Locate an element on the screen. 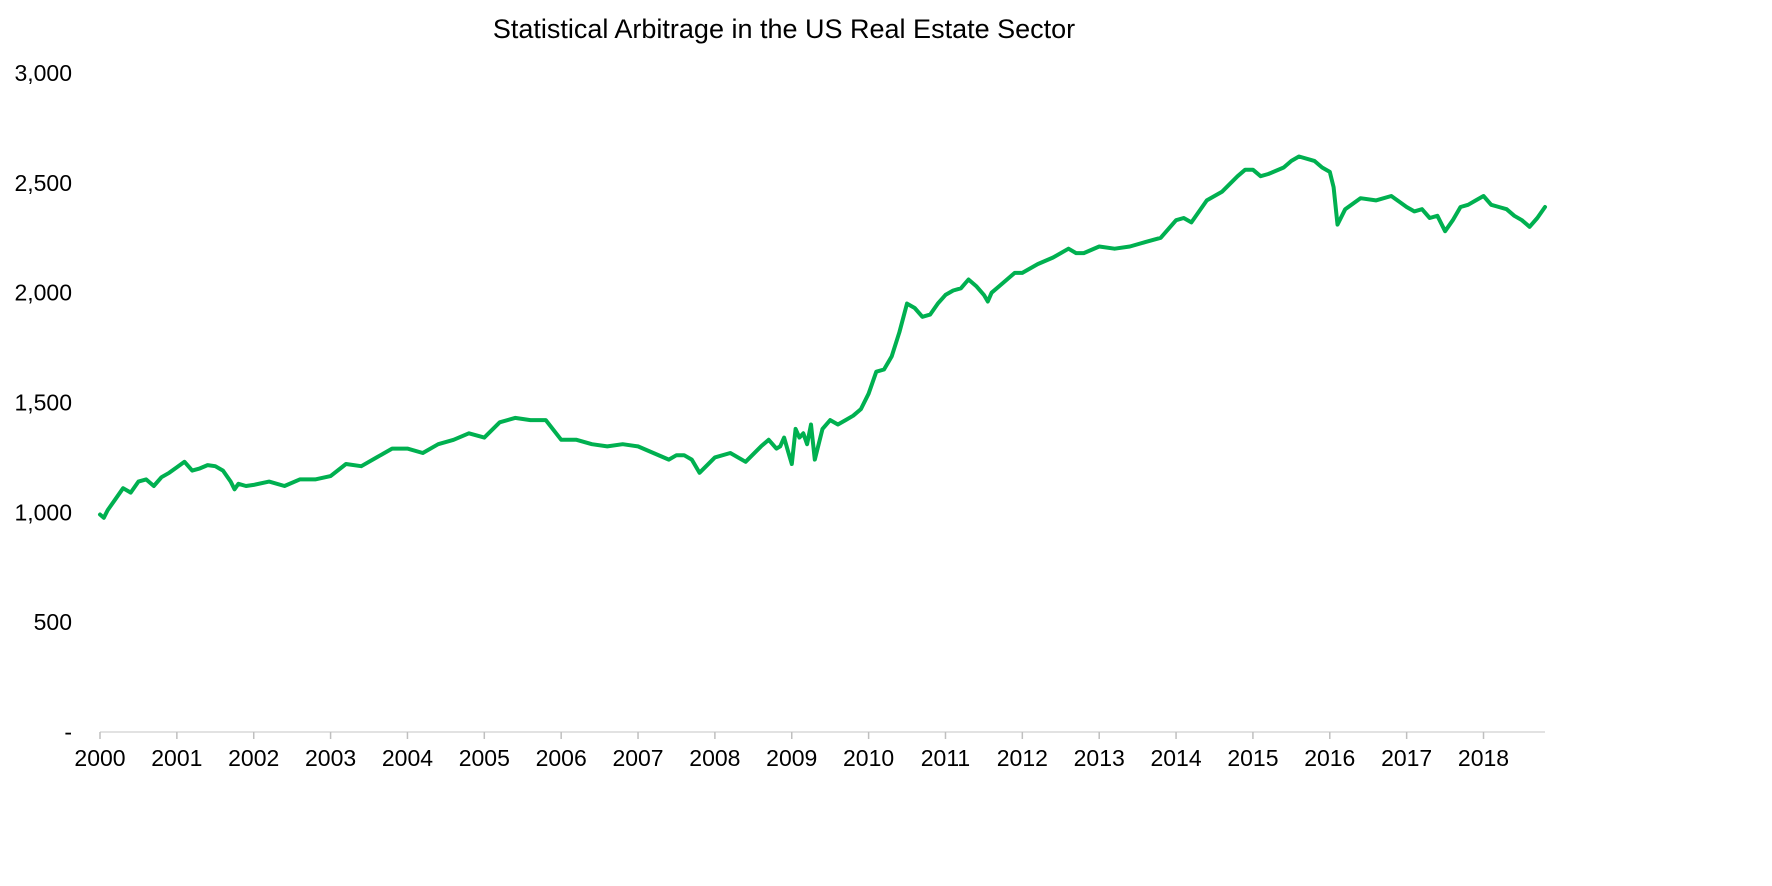 The width and height of the screenshot is (1772, 886). x-tick-label: 2010 is located at coordinates (868, 758).